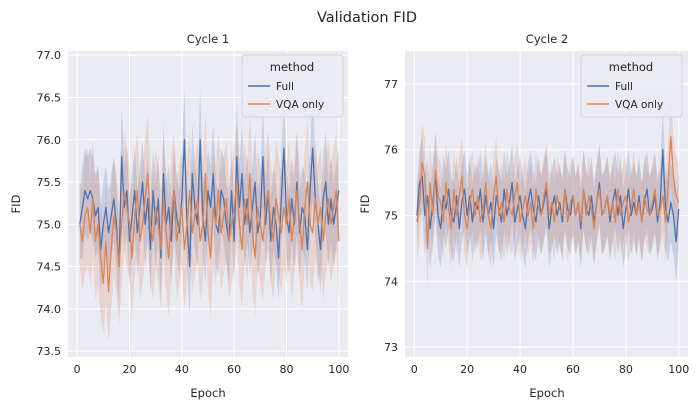 The width and height of the screenshot is (697, 411). Describe the element at coordinates (49, 203) in the screenshot. I see `y-tick-labels: 73.5 74.0 74.5 75.0 75.5 76.0 76.5 77.0` at that location.